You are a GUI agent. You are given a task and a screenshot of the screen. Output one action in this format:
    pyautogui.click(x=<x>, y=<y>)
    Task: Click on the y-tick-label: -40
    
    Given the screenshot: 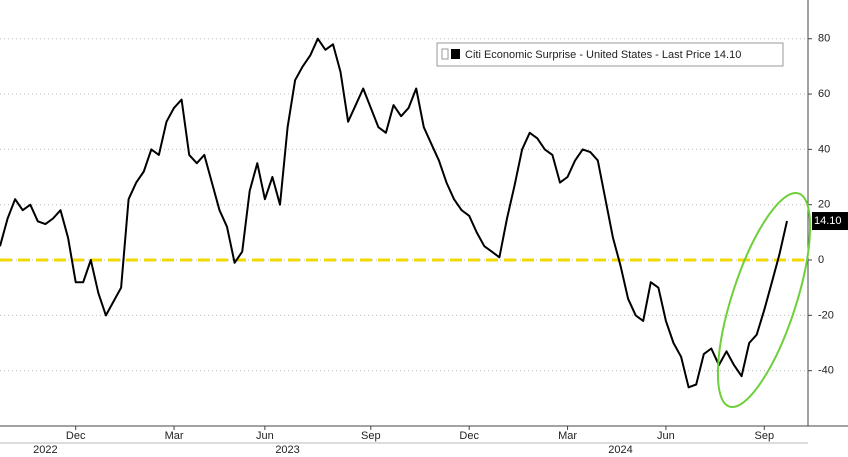 What is the action you would take?
    pyautogui.click(x=826, y=371)
    